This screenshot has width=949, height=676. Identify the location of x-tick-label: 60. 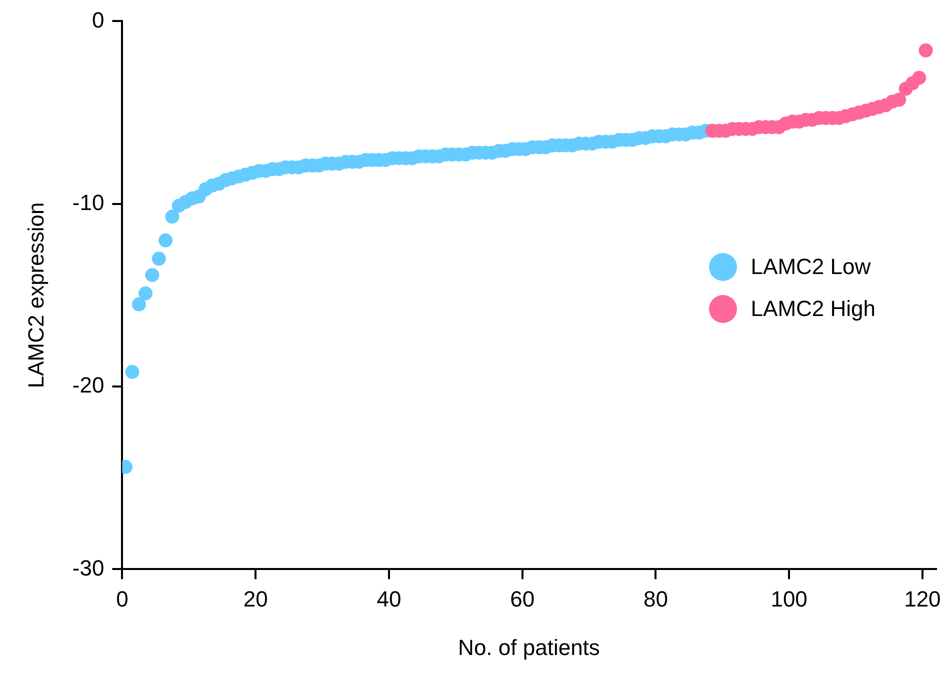
(522, 599).